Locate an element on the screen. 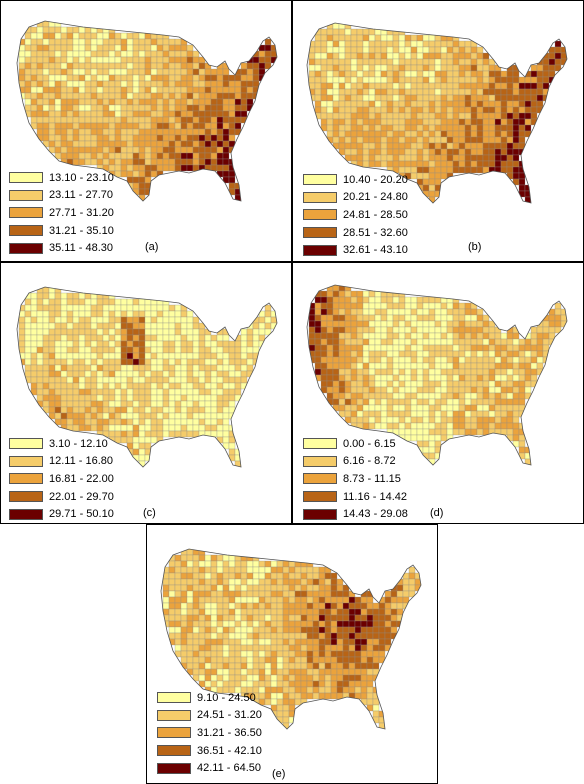 The height and width of the screenshot is (784, 584). legend-range-label: 27.71 - 31.20 is located at coordinates (81, 212).